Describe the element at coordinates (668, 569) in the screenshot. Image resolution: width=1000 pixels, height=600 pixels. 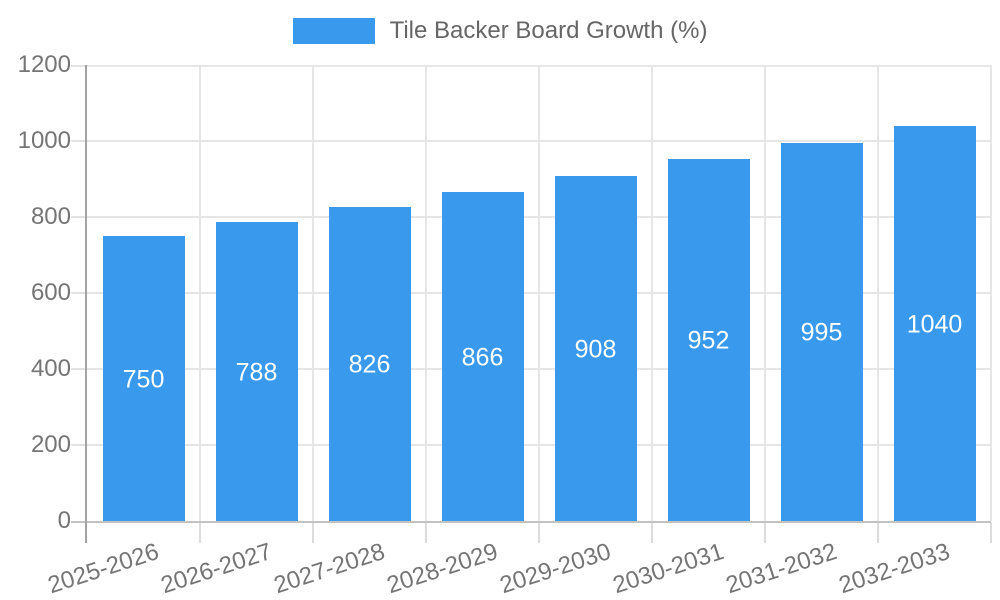
I see `x-tick-label: 2030-2031` at that location.